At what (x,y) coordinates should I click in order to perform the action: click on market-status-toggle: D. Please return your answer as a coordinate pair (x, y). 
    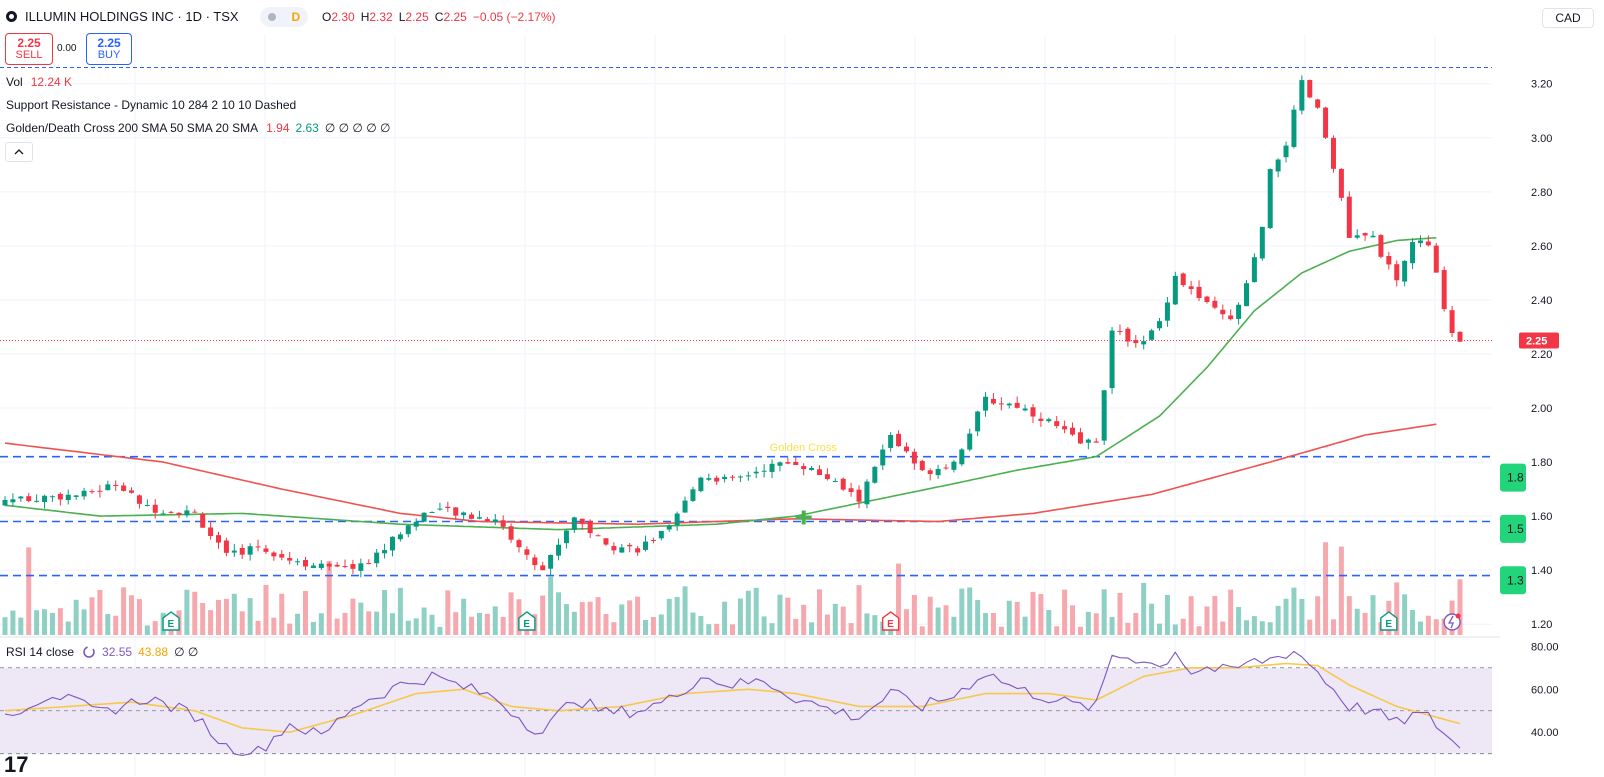
    Looking at the image, I should click on (284, 17).